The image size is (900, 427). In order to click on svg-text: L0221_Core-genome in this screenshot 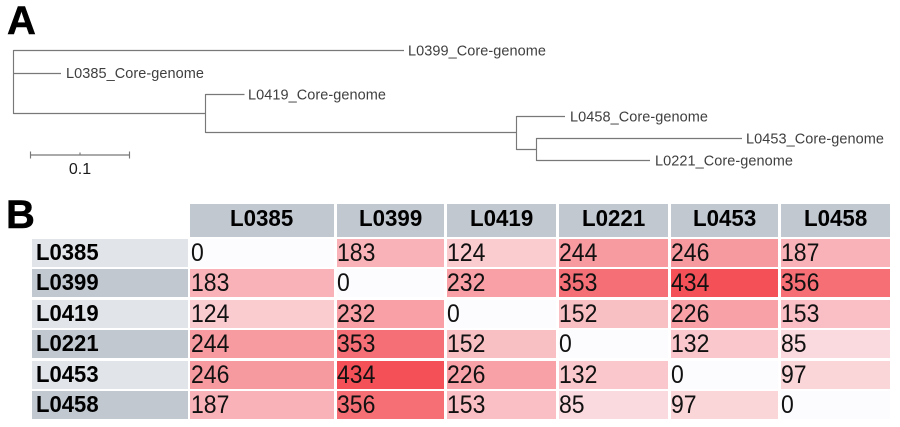, I will do `click(724, 162)`.